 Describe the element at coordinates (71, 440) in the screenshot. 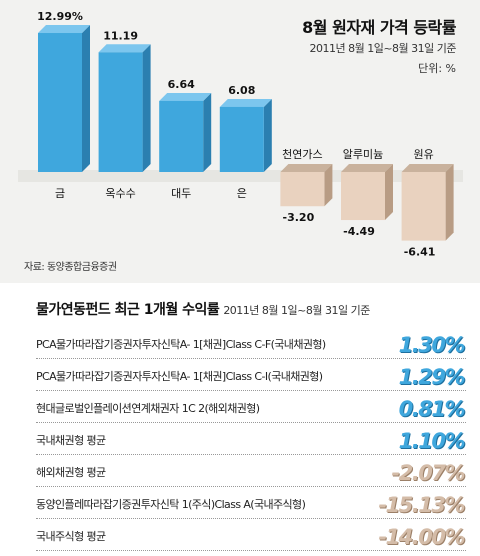

I see `fund-name: 국내채권형 평균` at that location.